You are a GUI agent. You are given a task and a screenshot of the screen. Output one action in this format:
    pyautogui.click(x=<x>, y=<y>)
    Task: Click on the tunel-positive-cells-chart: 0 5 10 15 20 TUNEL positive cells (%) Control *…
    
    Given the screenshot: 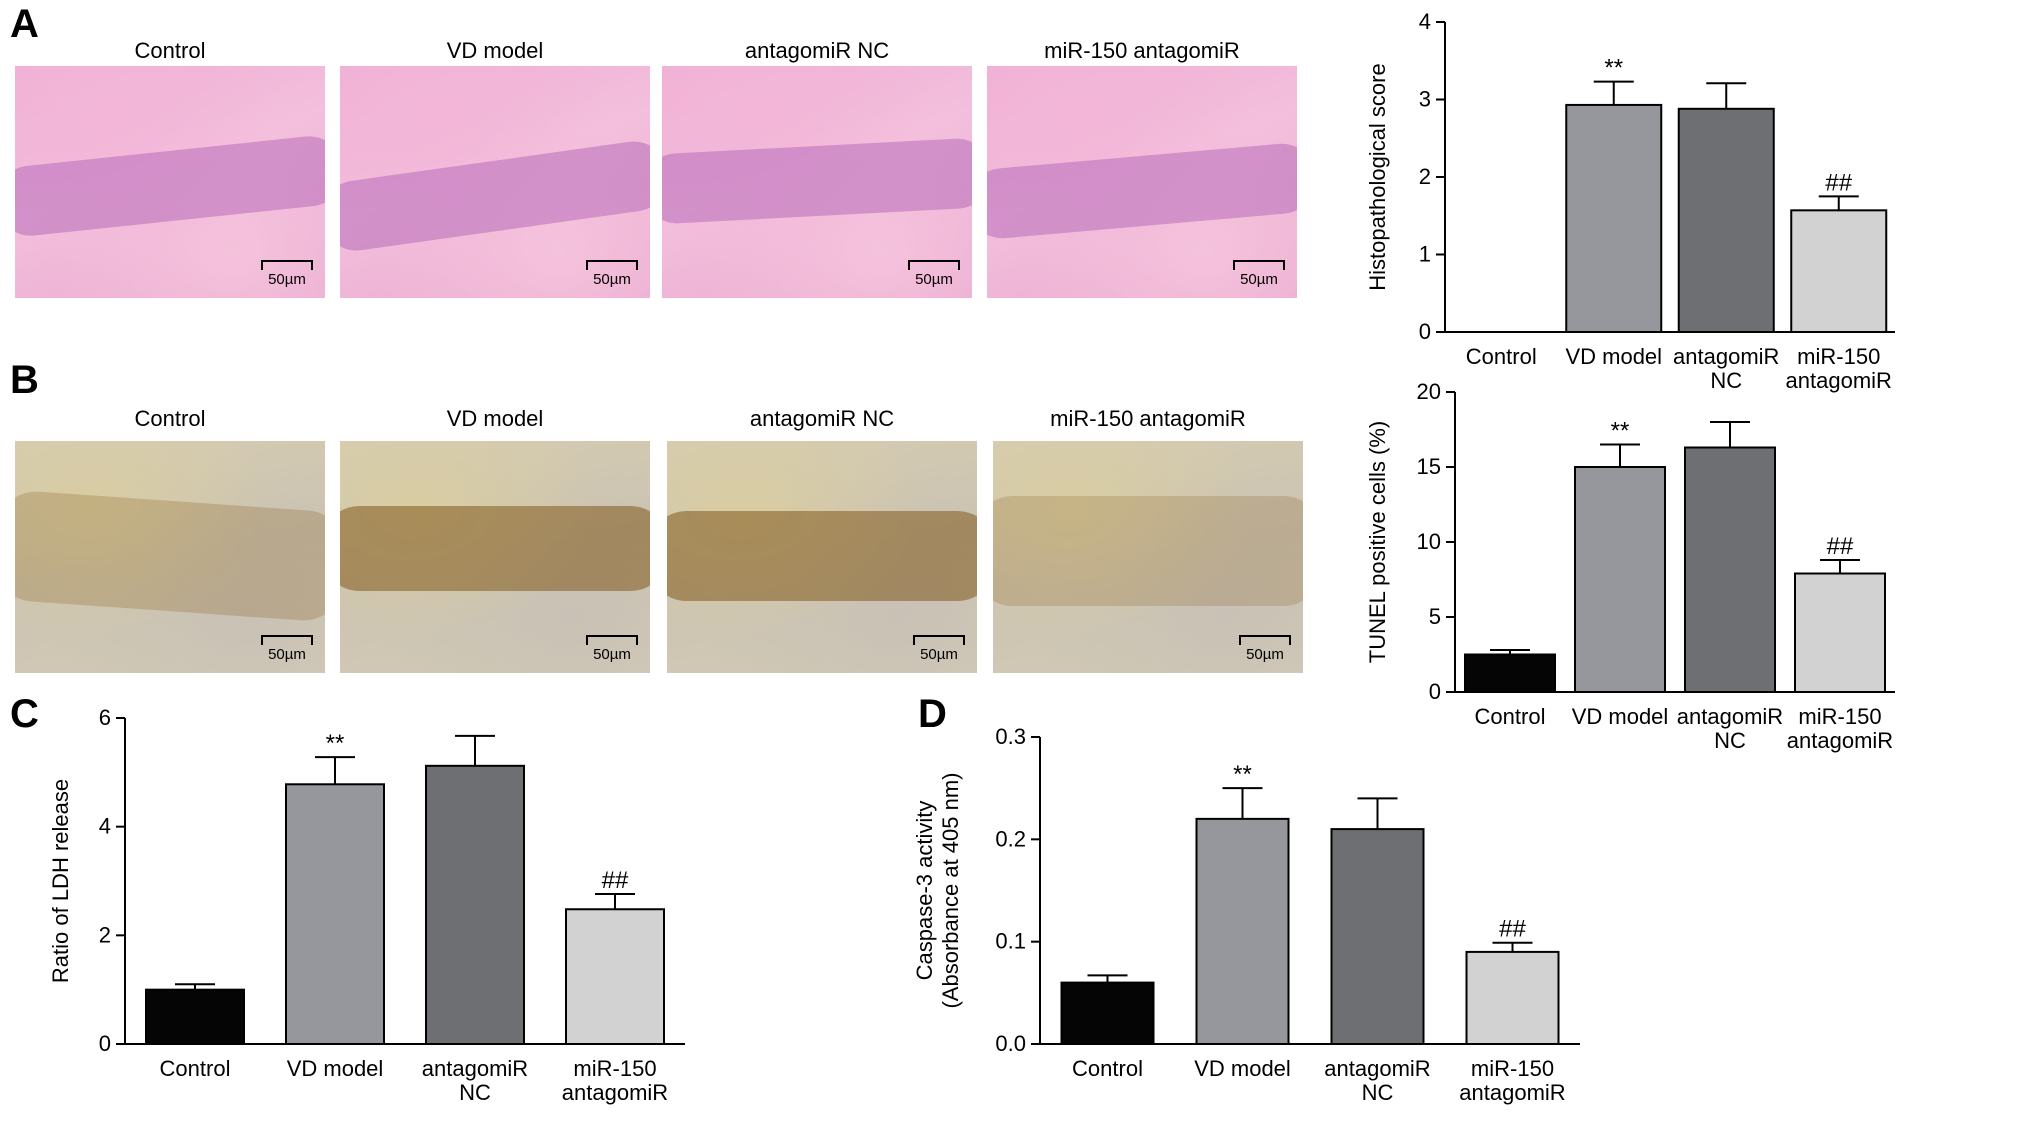 What is the action you would take?
    pyautogui.click(x=1630, y=566)
    